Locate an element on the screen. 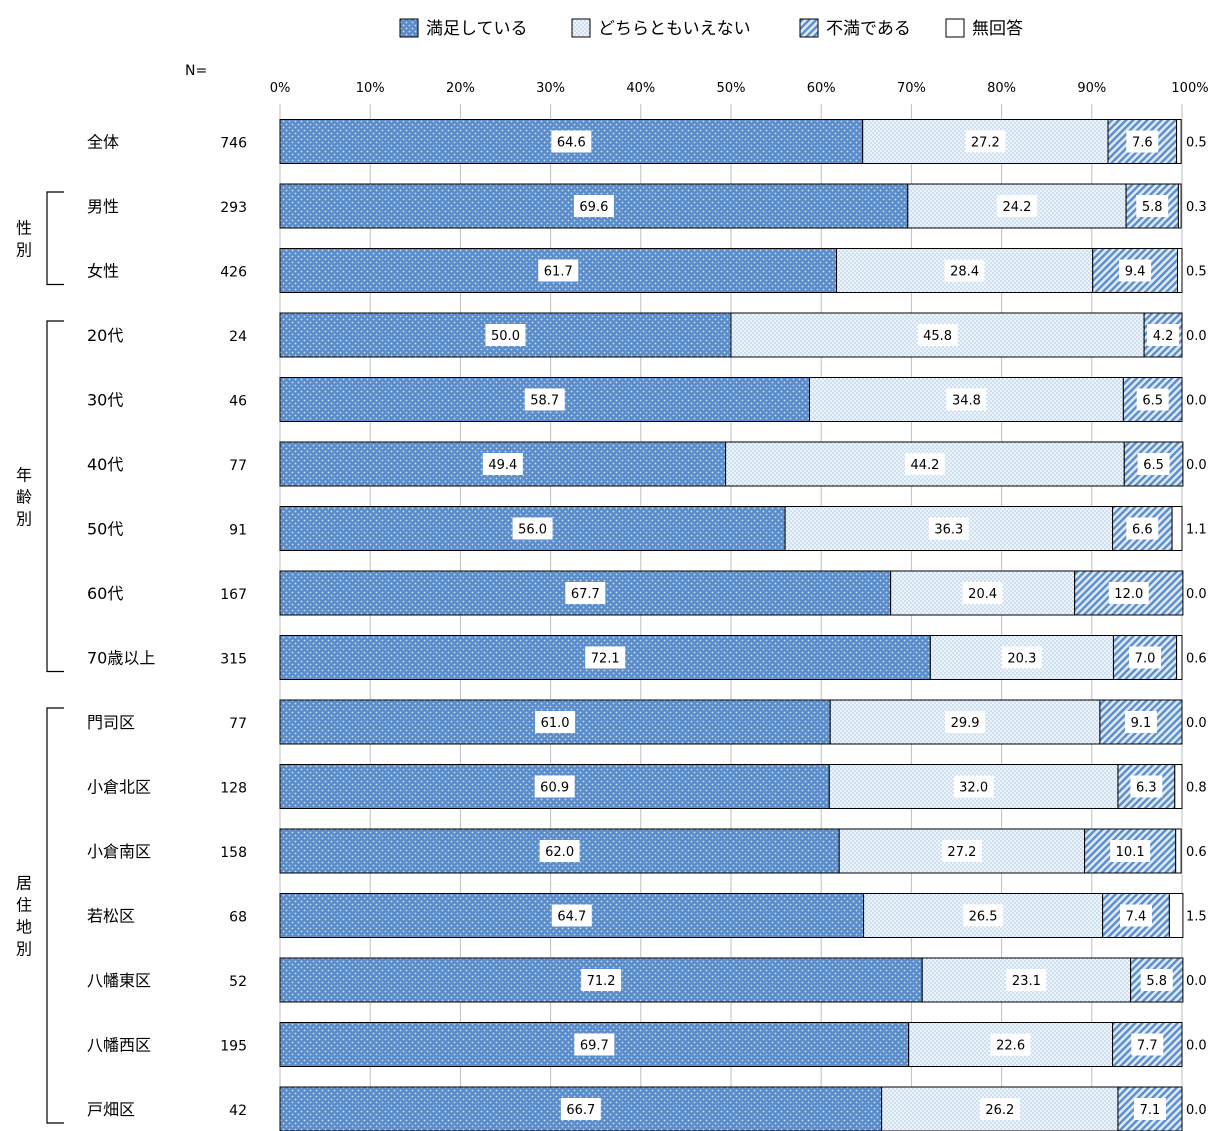  x-tick-label: 10% is located at coordinates (370, 88).